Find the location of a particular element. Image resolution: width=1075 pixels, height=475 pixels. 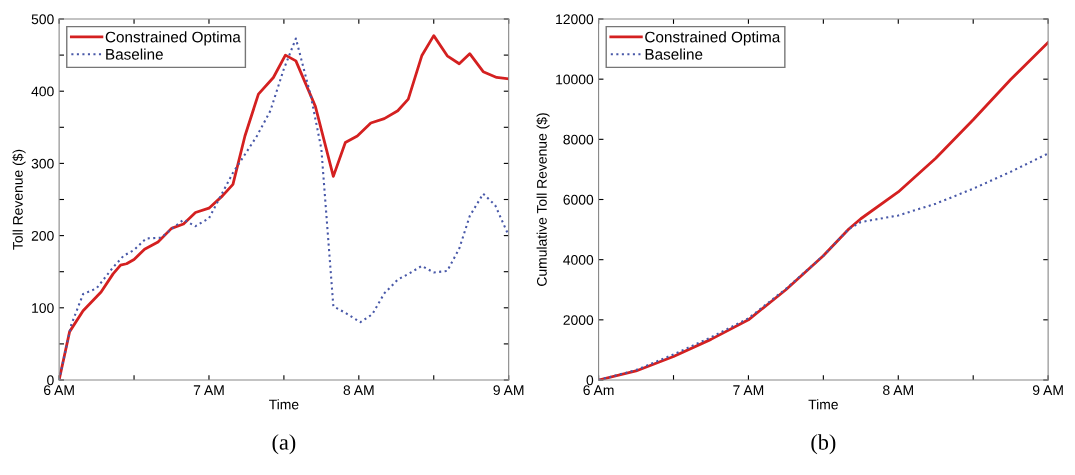

y-tick-label: 200 is located at coordinates (42, 235).